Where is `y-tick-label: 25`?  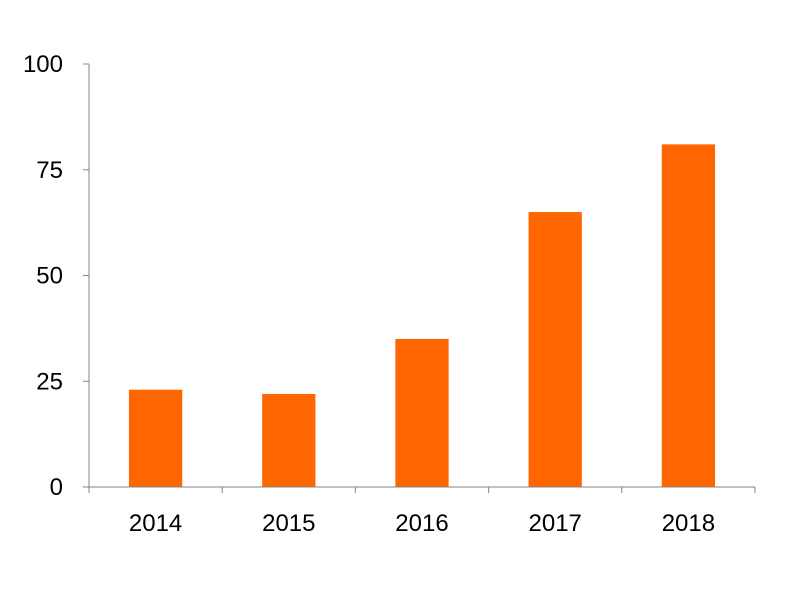 y-tick-label: 25 is located at coordinates (49, 381).